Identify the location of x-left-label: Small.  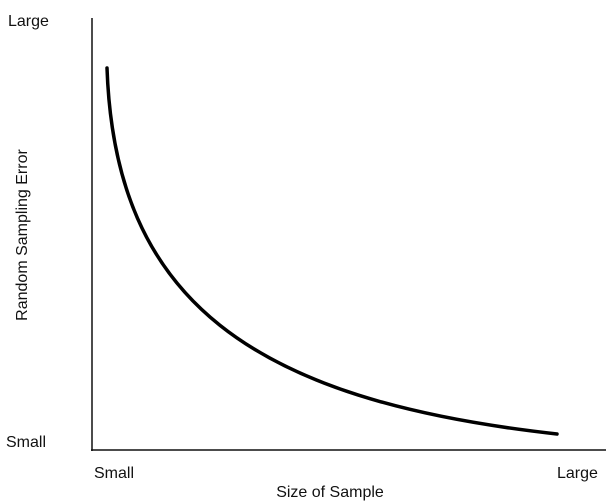
(114, 473).